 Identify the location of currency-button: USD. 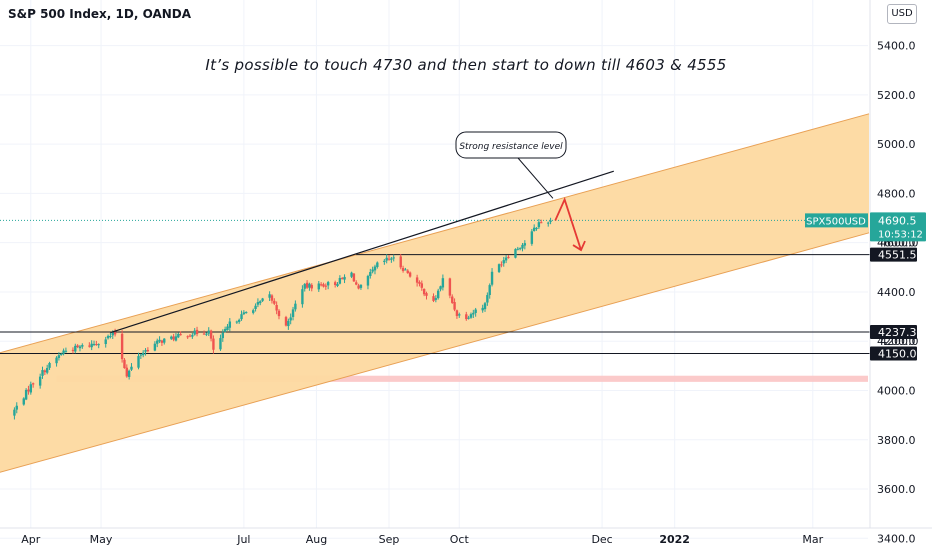
(902, 14).